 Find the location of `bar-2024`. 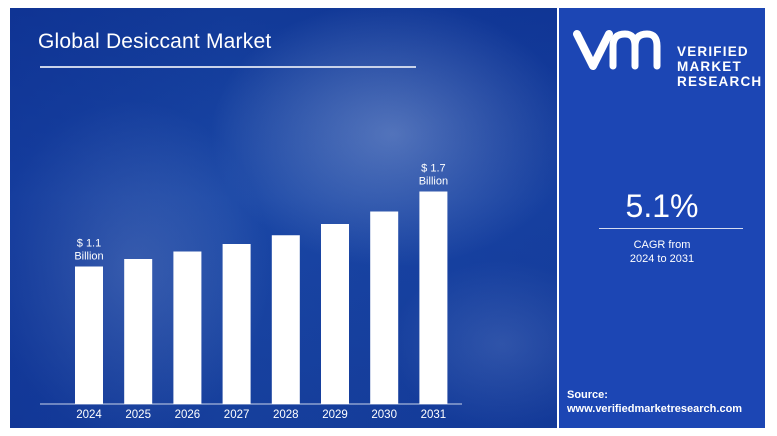

bar-2024 is located at coordinates (89, 335).